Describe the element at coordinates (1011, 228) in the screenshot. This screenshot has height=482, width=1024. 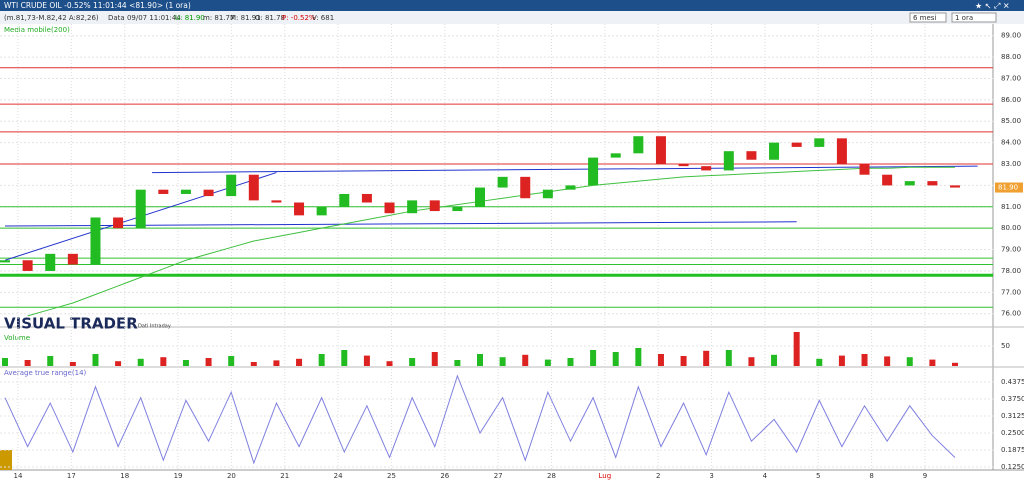
I see `y-tick-label: 80.00` at that location.